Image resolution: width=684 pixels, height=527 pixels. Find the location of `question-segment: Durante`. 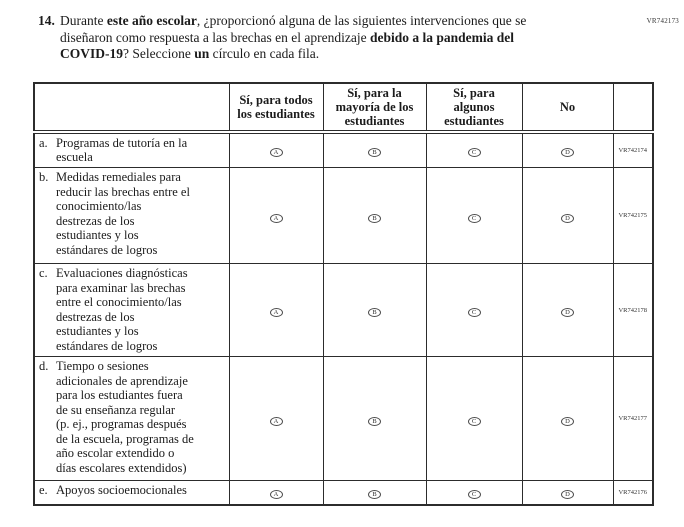

question-segment: Durante is located at coordinates (83, 20).